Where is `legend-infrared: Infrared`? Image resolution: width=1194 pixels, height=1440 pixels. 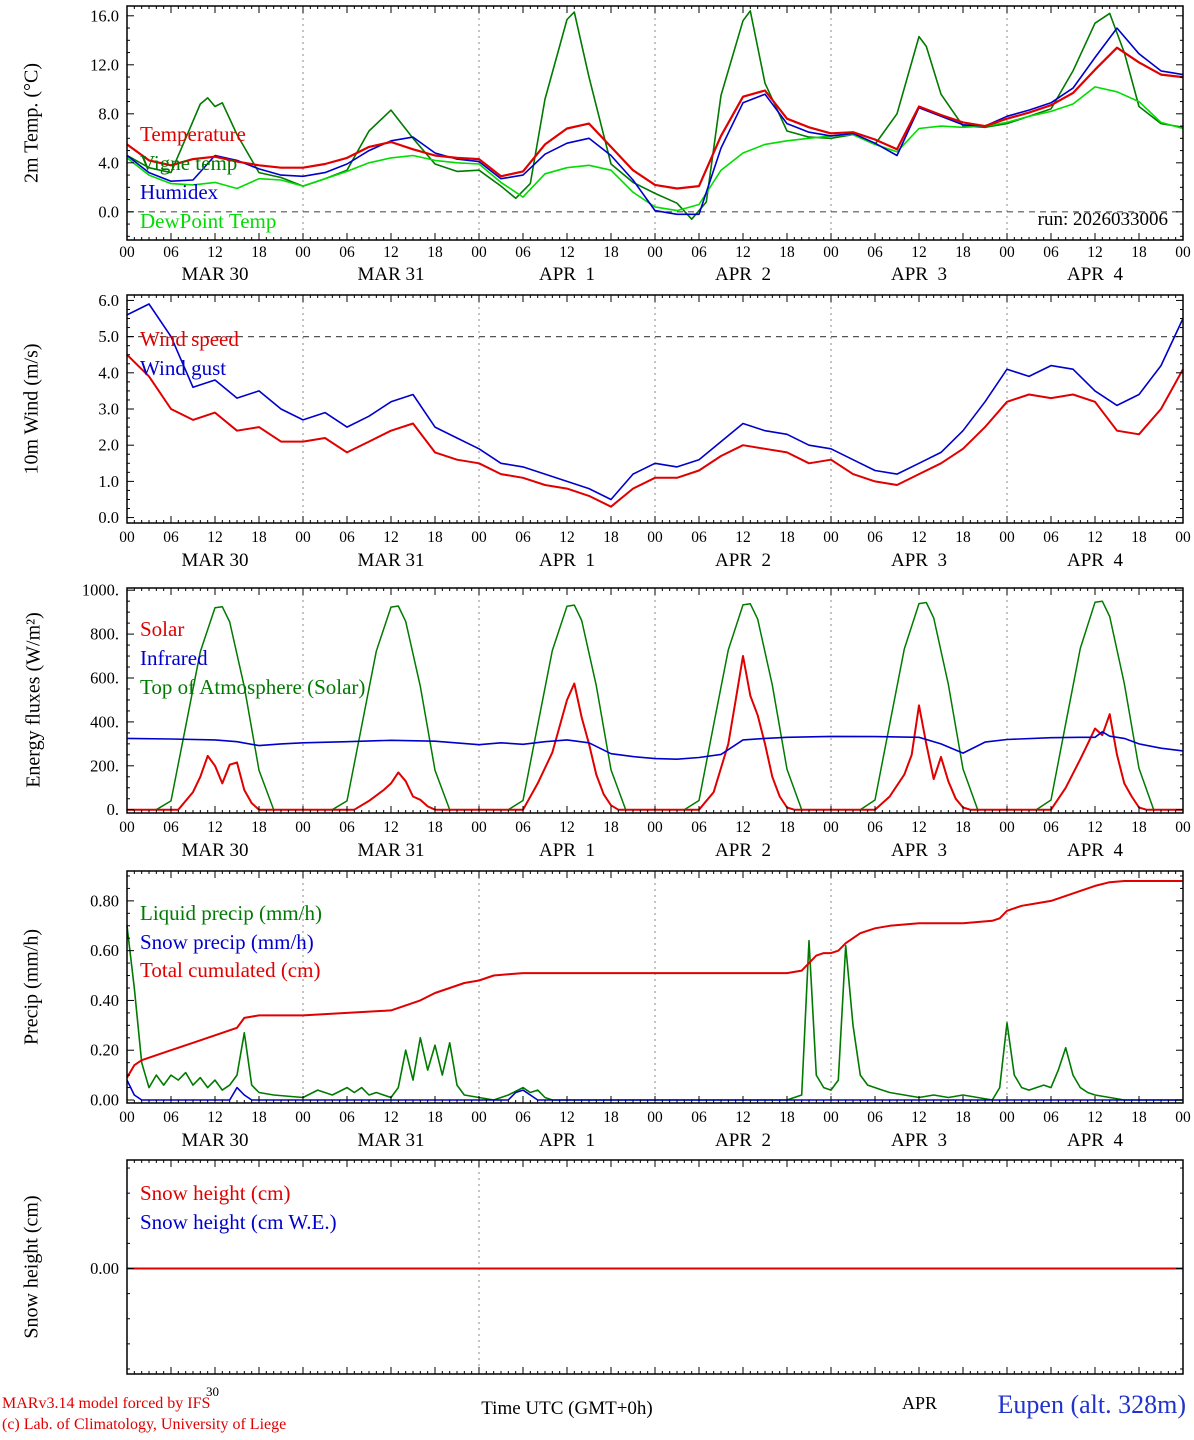
legend-infrared: Infrared is located at coordinates (174, 658).